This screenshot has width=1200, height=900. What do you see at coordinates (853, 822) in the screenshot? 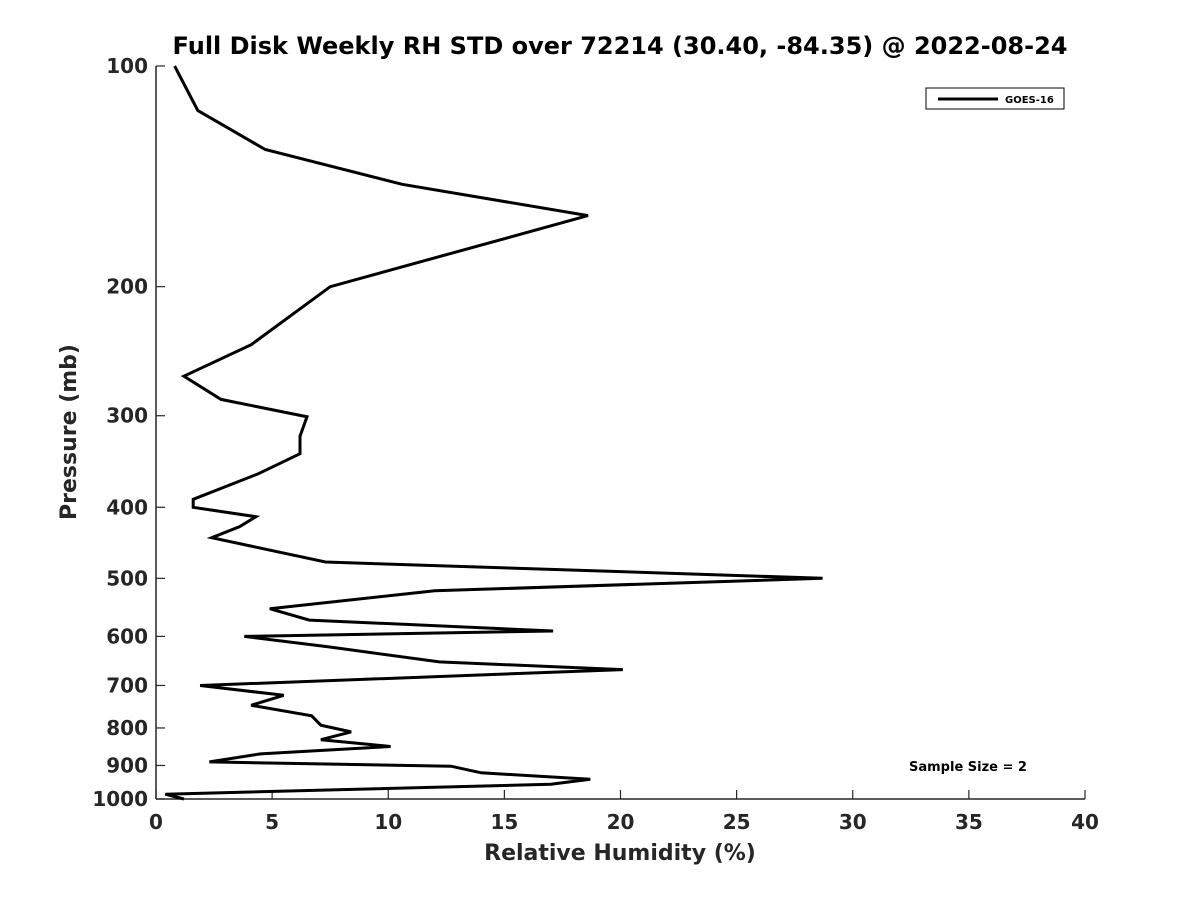
I see `x-tick-label: 30` at bounding box center [853, 822].